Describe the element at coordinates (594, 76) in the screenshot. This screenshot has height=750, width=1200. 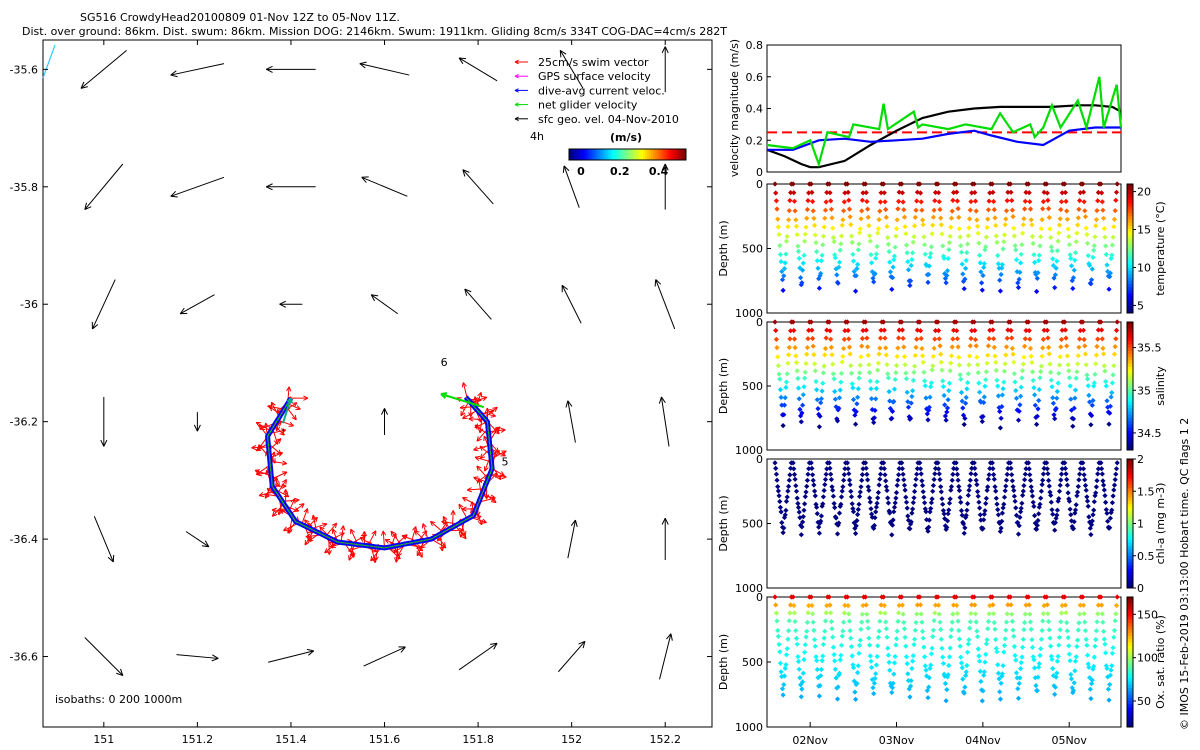
I see `legend-entry-label: GPS surface velocity` at that location.